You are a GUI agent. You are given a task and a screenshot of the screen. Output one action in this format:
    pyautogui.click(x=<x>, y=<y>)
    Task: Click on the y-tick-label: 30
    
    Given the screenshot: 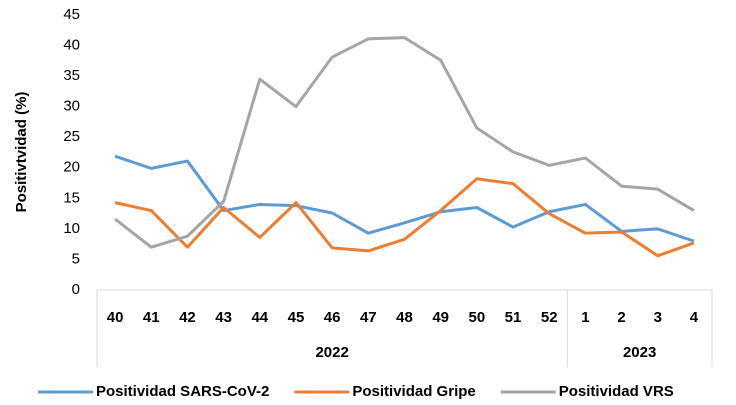 What is the action you would take?
    pyautogui.click(x=71, y=106)
    